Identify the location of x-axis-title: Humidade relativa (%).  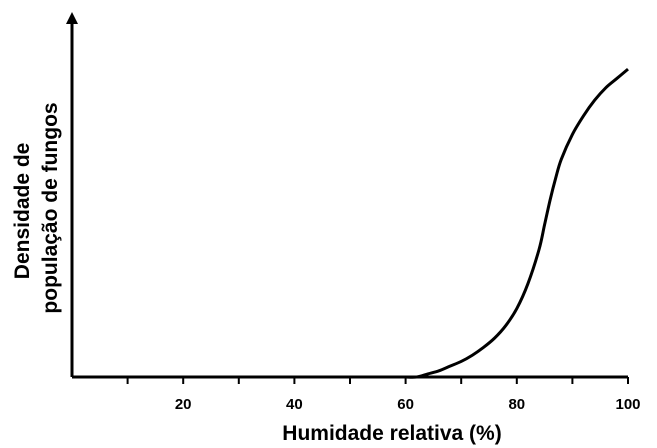
(391, 433).